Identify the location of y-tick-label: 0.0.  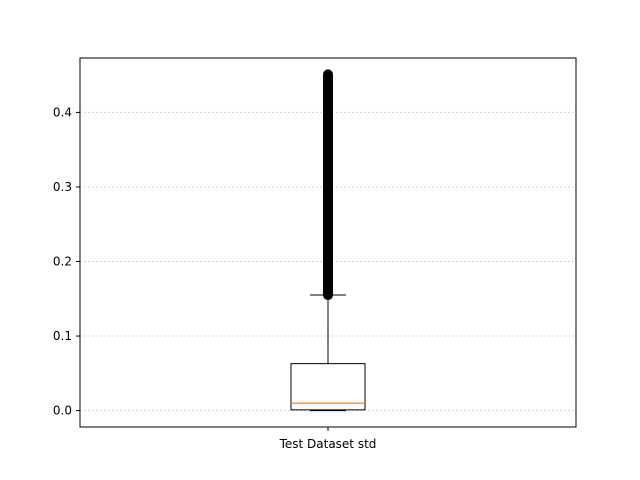
(62, 411).